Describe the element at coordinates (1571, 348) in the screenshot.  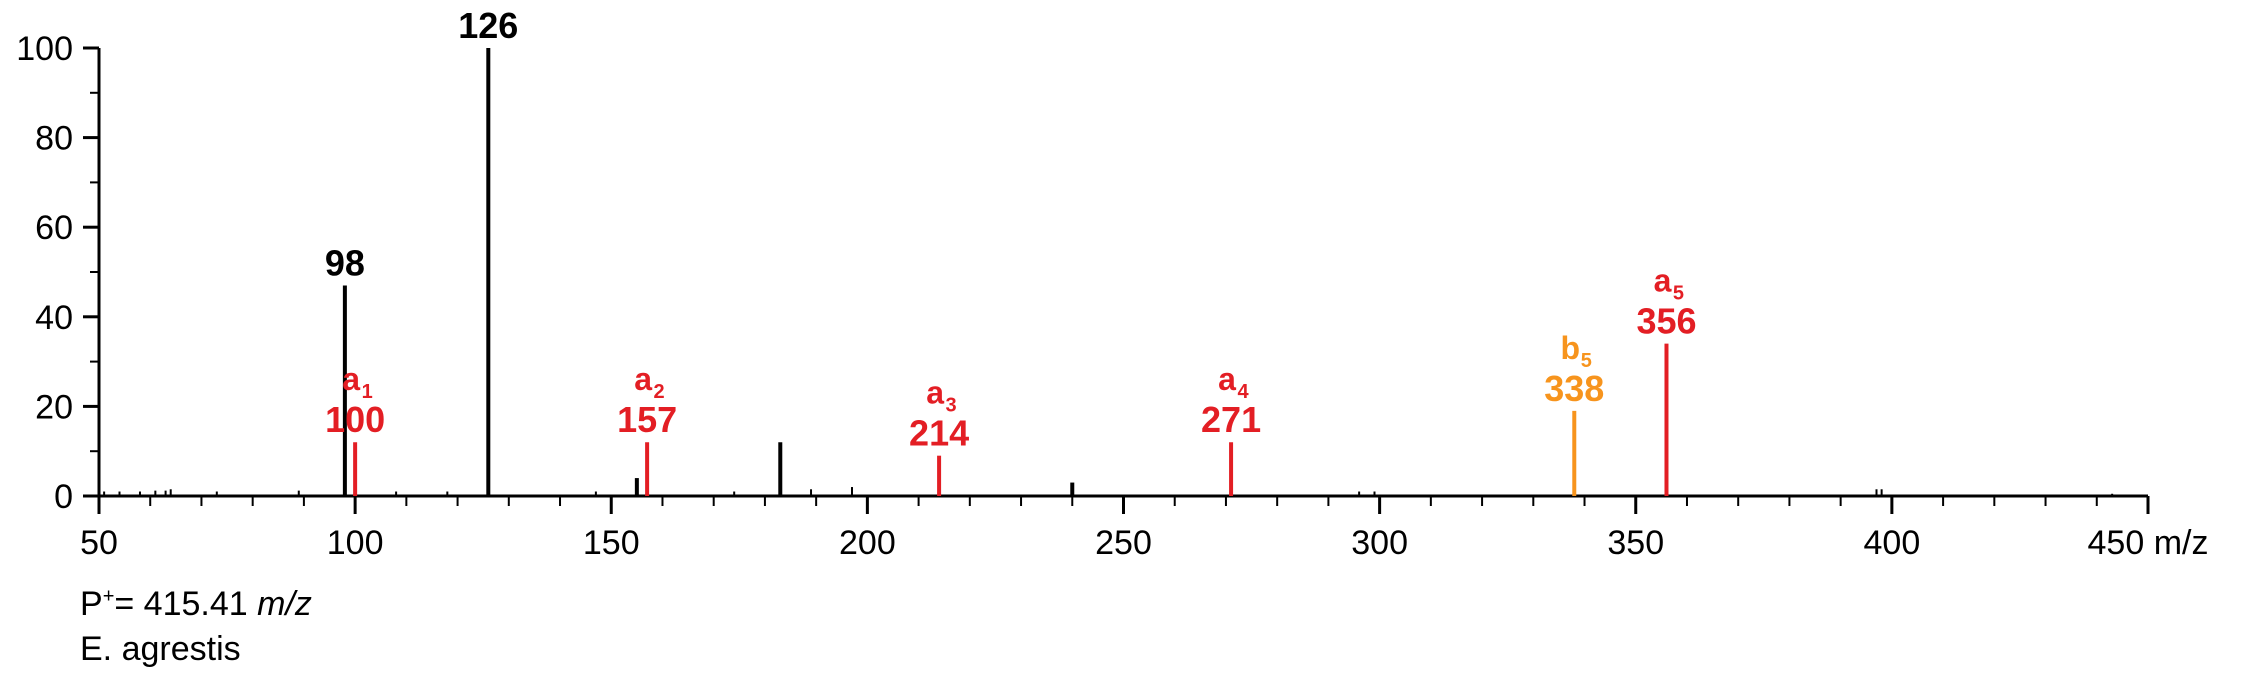
I see `ion-type-label: b` at that location.